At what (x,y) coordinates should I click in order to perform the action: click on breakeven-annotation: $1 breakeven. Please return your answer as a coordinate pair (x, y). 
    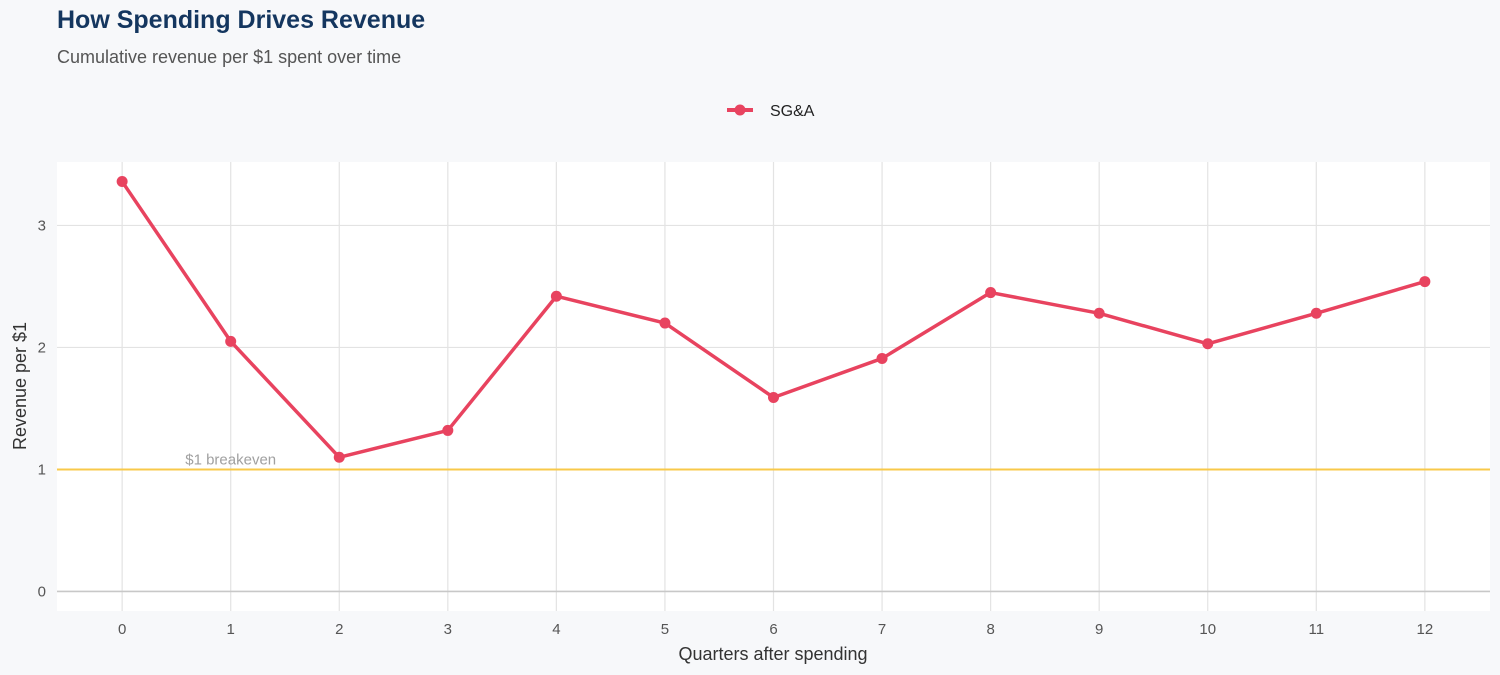
    Looking at the image, I should click on (230, 459).